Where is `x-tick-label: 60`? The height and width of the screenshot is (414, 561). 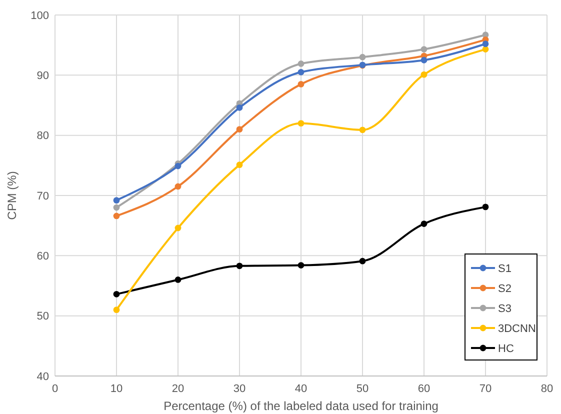
x-tick-label: 60 is located at coordinates (424, 389).